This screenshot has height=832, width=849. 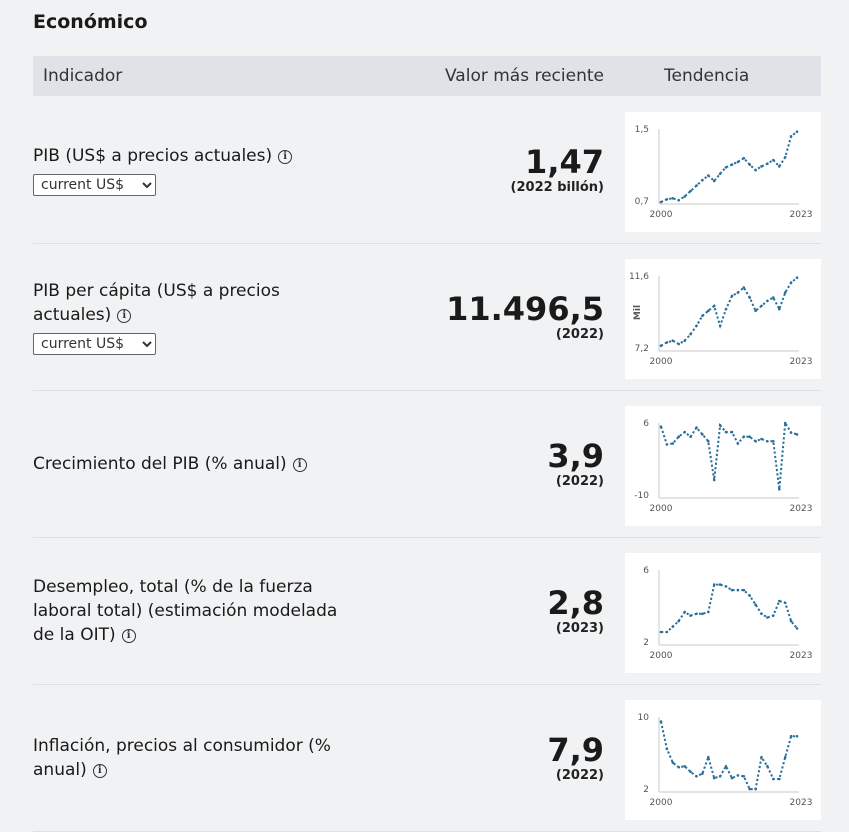 What do you see at coordinates (557, 187) in the screenshot?
I see `latest-value-year: (2022 billón)` at bounding box center [557, 187].